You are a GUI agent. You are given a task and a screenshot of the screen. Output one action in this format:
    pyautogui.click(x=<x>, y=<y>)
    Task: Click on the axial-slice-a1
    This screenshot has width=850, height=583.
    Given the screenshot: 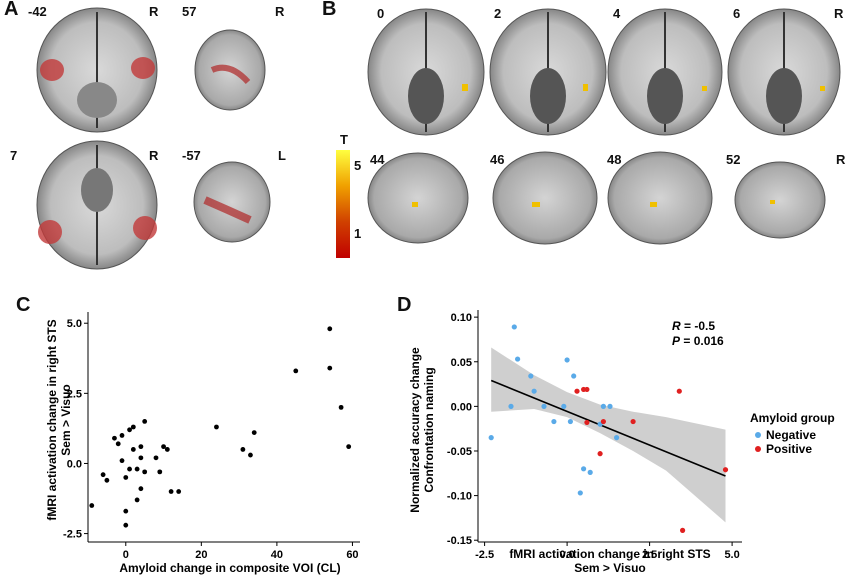 What is the action you would take?
    pyautogui.click(x=97, y=70)
    